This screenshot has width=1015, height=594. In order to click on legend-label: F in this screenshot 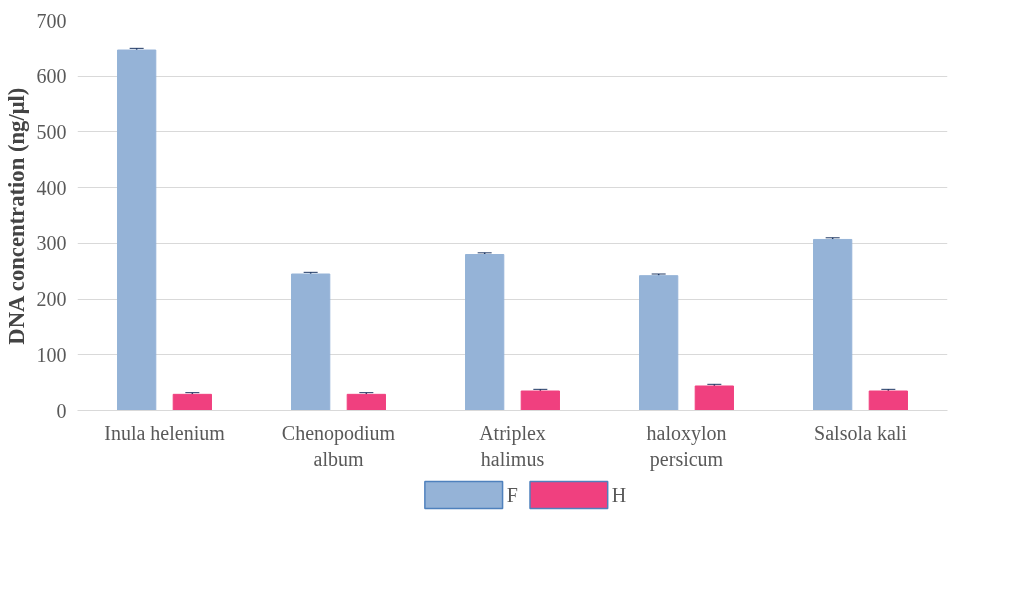, I will do `click(512, 495)`.